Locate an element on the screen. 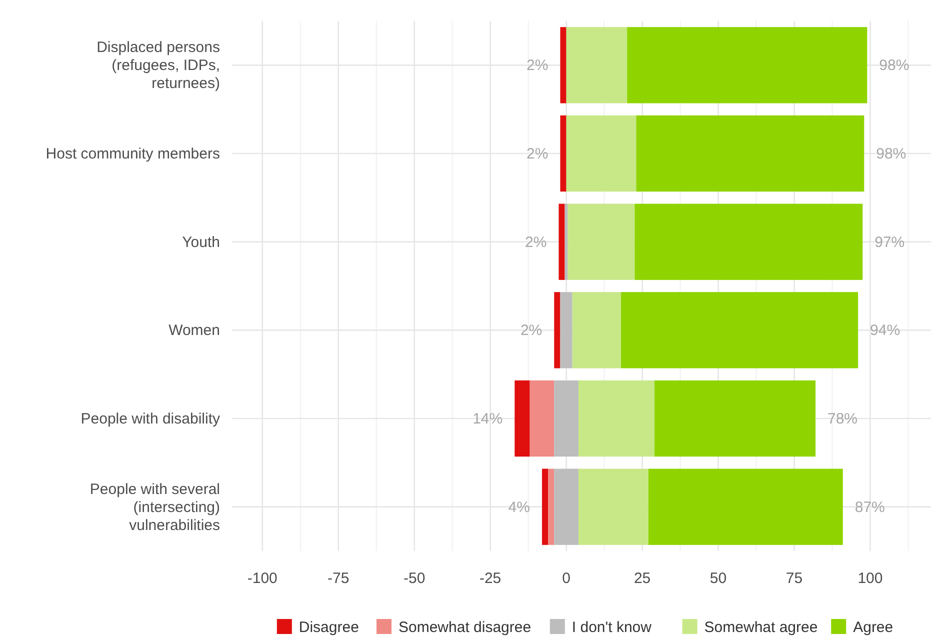 Image resolution: width=939 pixels, height=639 pixels. x-tick-label: 25 is located at coordinates (642, 578).